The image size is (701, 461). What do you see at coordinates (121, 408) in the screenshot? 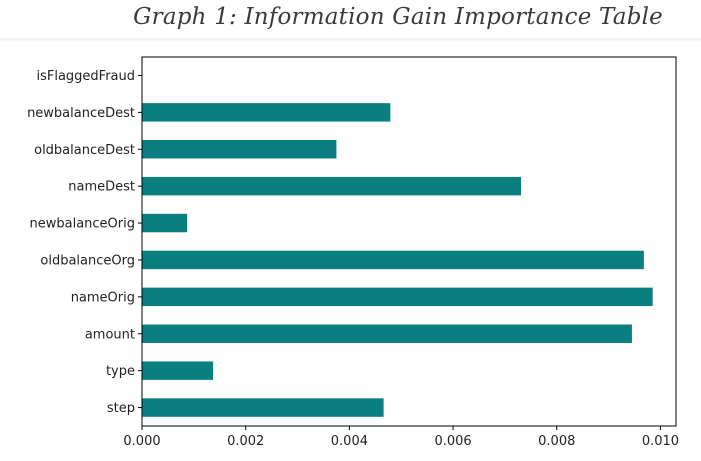
I see `y-tick-label: step` at bounding box center [121, 408].